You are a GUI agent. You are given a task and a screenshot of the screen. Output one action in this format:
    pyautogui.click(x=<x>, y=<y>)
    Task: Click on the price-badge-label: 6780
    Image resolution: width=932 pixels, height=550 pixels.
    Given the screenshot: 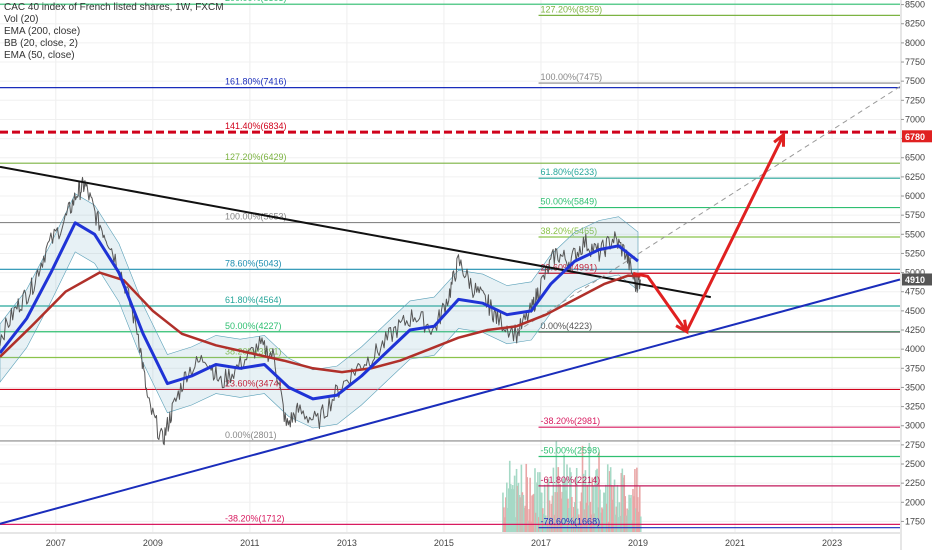 What is the action you would take?
    pyautogui.click(x=915, y=137)
    